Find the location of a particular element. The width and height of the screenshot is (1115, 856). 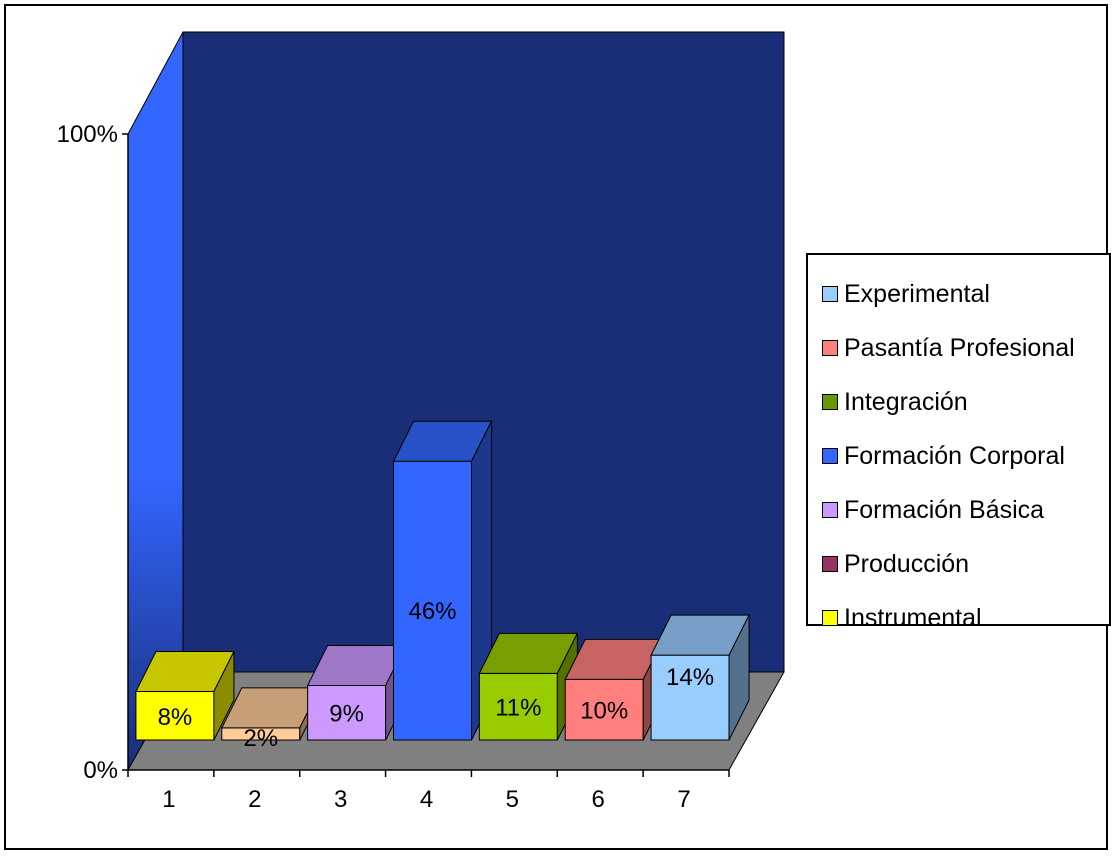

legend-item: Instrumental is located at coordinates (958, 618).